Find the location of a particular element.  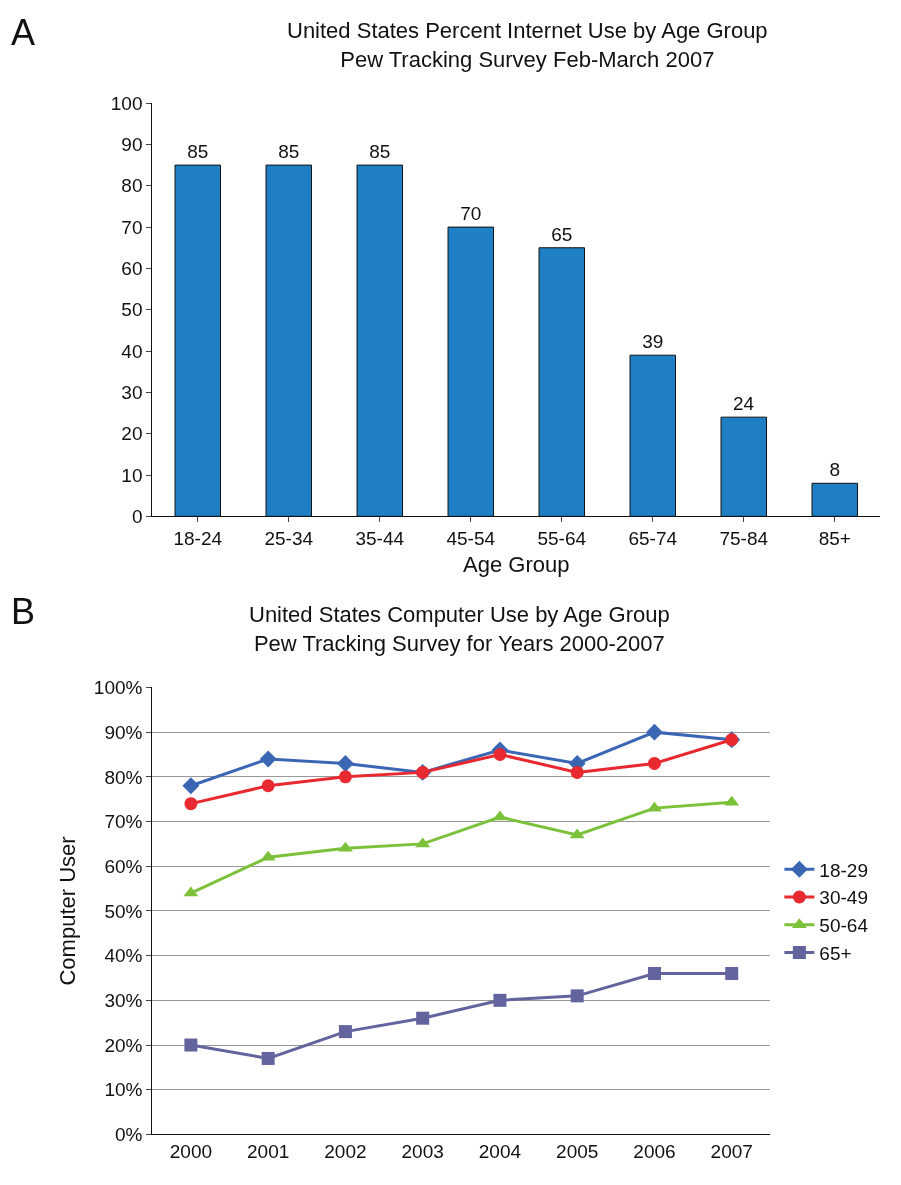

y-tick-label: 30 is located at coordinates (132, 393).